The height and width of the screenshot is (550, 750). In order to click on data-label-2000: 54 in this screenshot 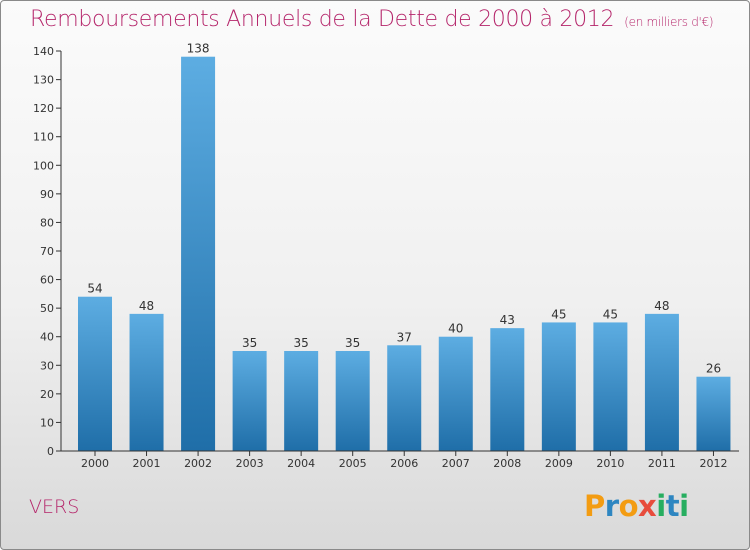, I will do `click(94, 289)`.